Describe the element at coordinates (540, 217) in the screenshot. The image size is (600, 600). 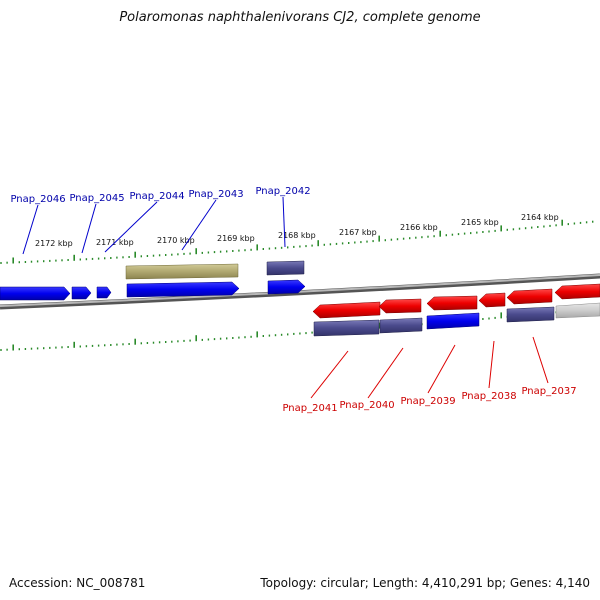
I see `ruler-label: 2164 kbp` at that location.